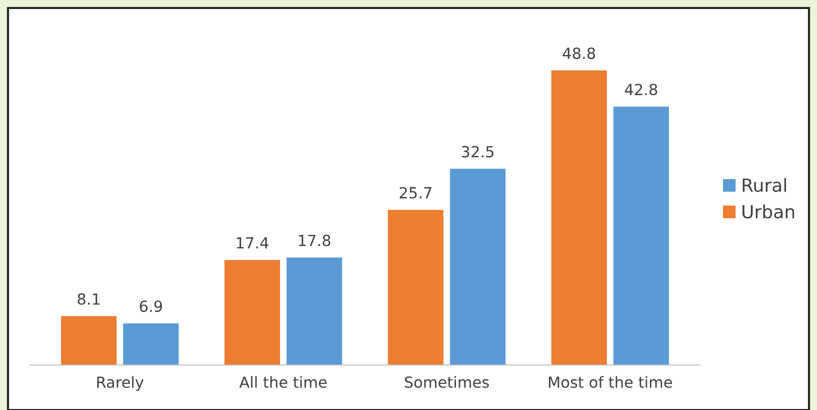 The height and width of the screenshot is (410, 817). Describe the element at coordinates (610, 382) in the screenshot. I see `x-tick-label: Most of the time` at that location.